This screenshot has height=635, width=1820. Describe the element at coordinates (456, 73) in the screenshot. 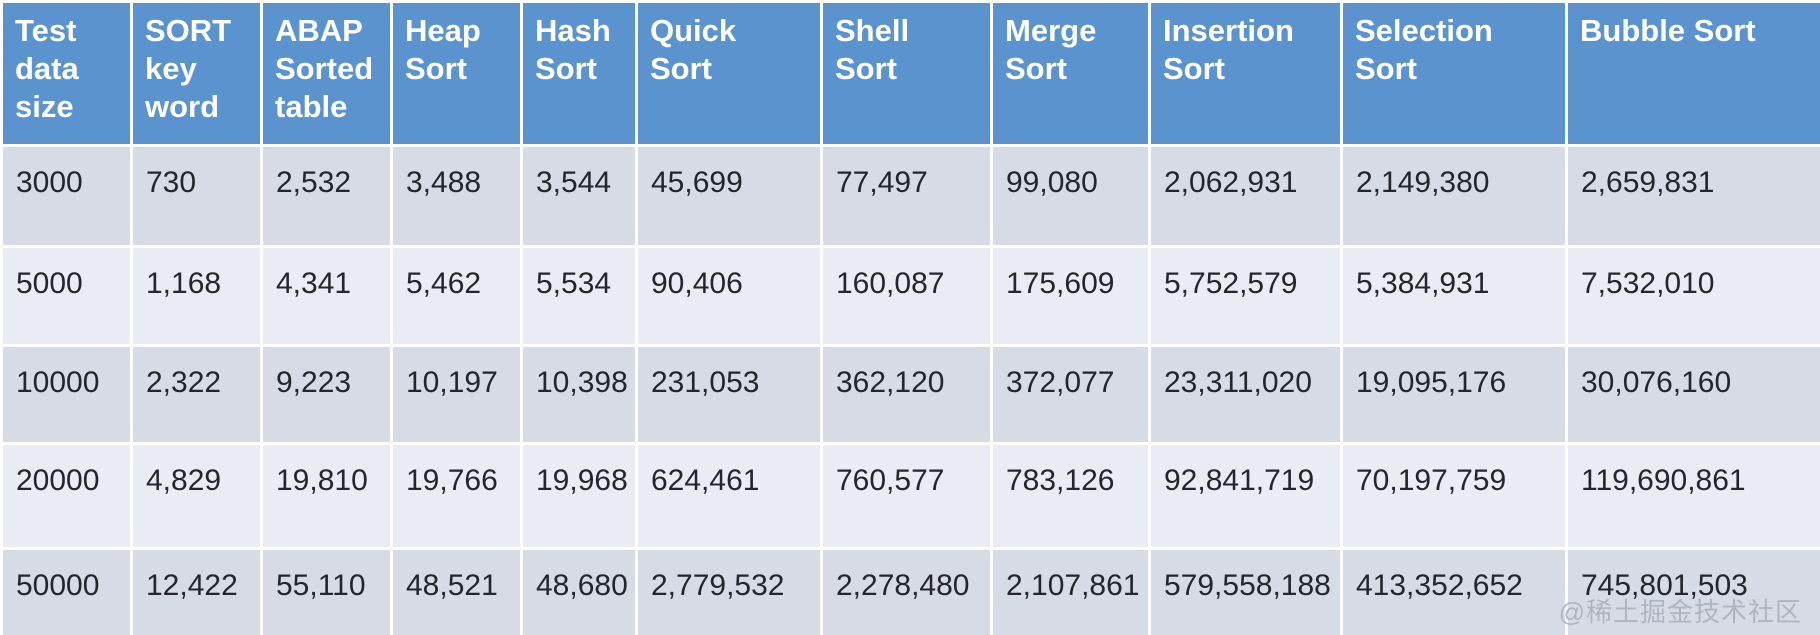

I see `column-header-heap-sort: Heap Sort` at that location.